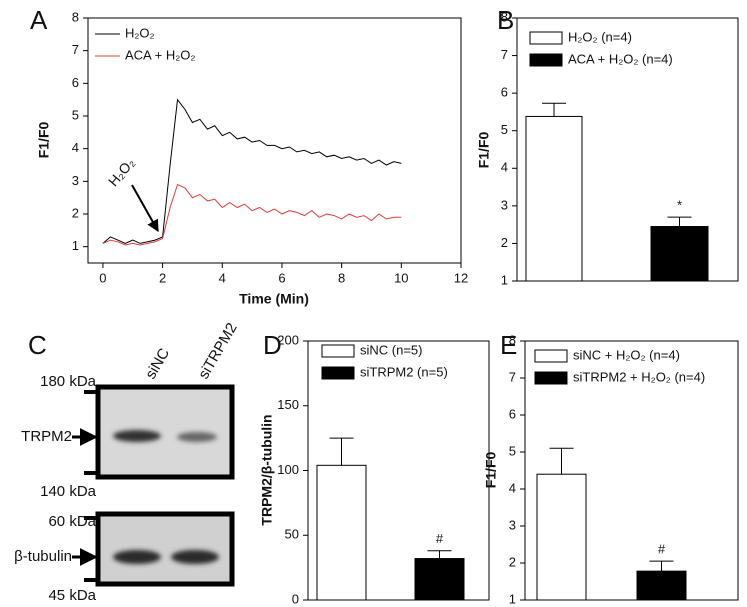 The width and height of the screenshot is (747, 607). Describe the element at coordinates (272, 345) in the screenshot. I see `panel-letter: D` at that location.